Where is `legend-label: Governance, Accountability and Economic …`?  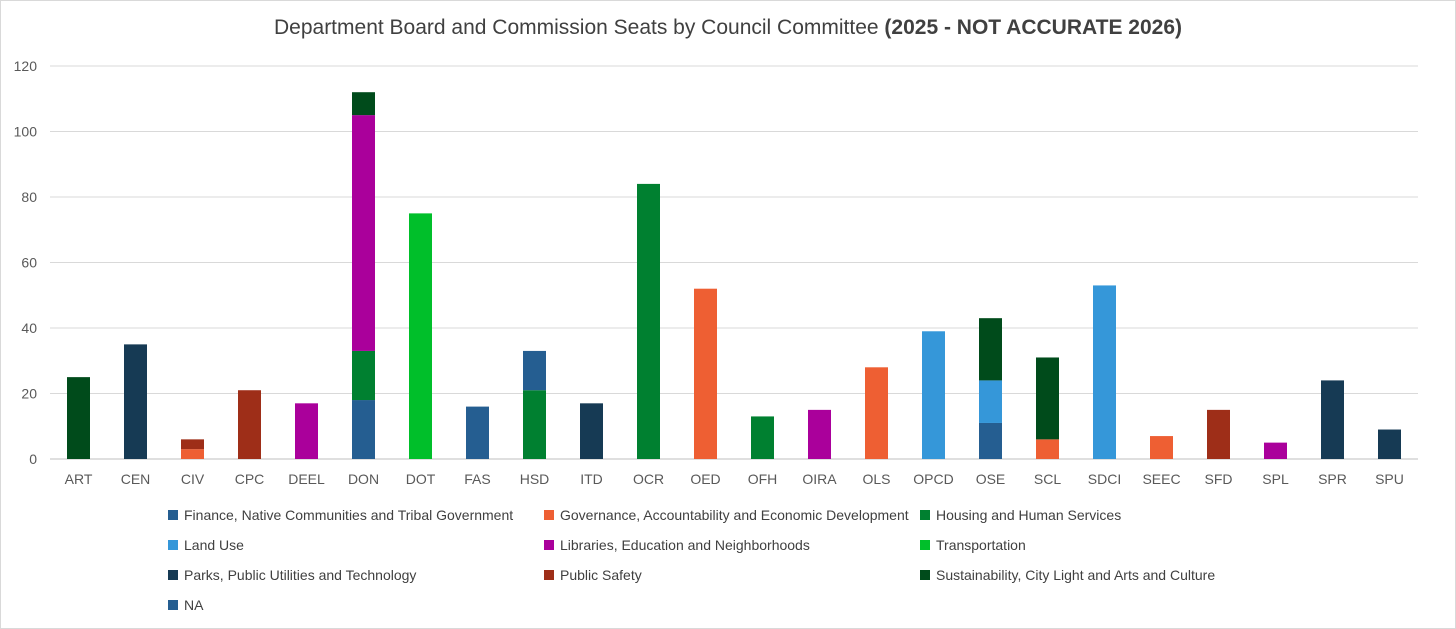 legend-label: Governance, Accountability and Economic … is located at coordinates (734, 515).